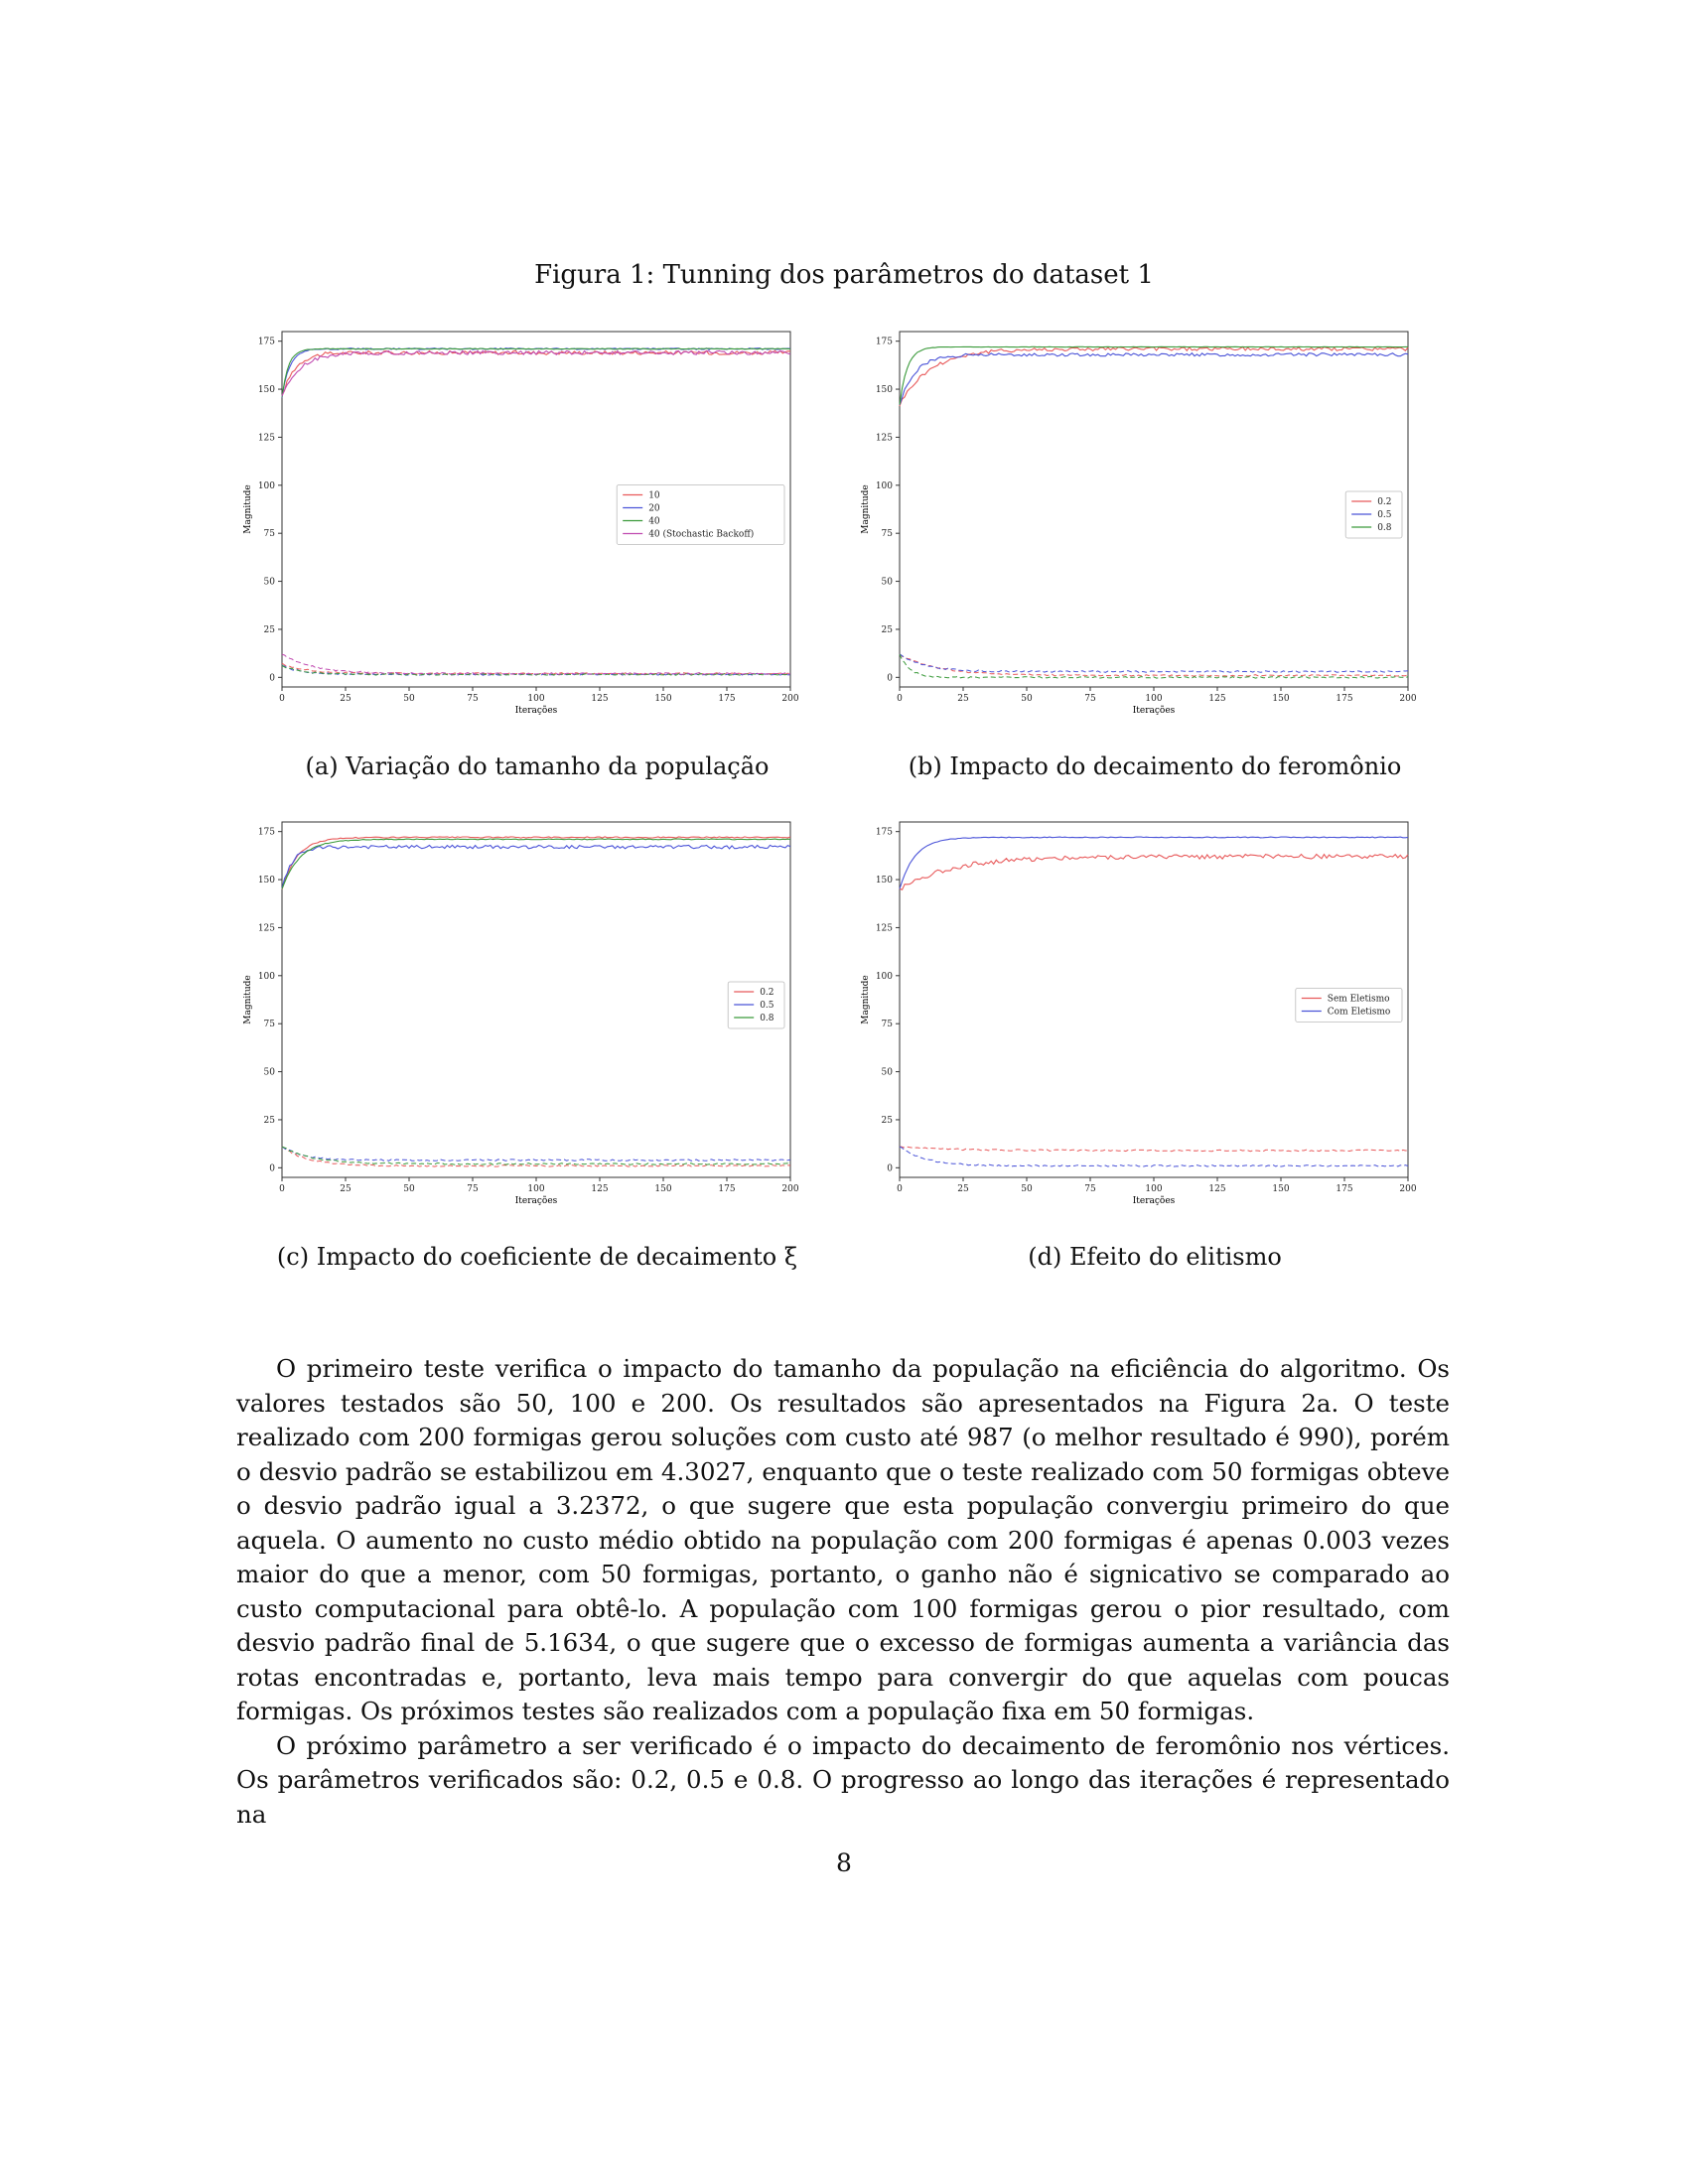  What do you see at coordinates (701, 533) in the screenshot?
I see `legend-label: 40 (Stochastic Backoff)` at bounding box center [701, 533].